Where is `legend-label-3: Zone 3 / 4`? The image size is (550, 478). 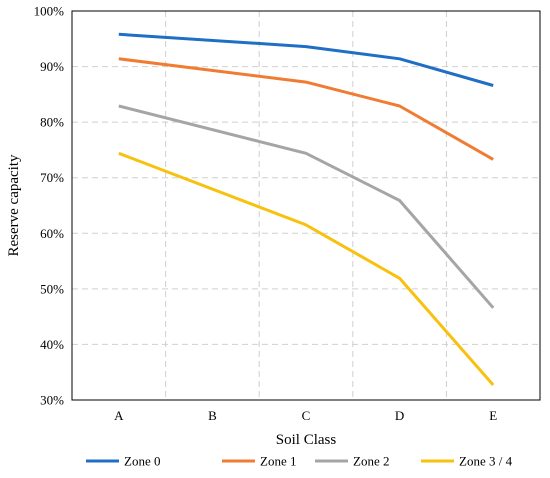
legend-label-3: Zone 3 / 4 is located at coordinates (486, 461).